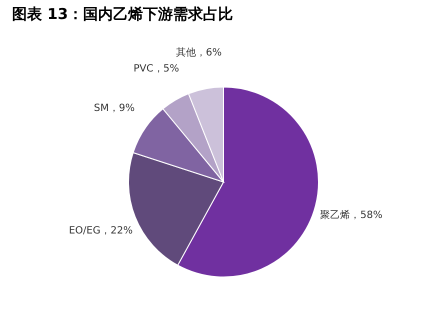  Describe the element at coordinates (114, 108) in the screenshot. I see `slice-label: SM，9%` at that location.